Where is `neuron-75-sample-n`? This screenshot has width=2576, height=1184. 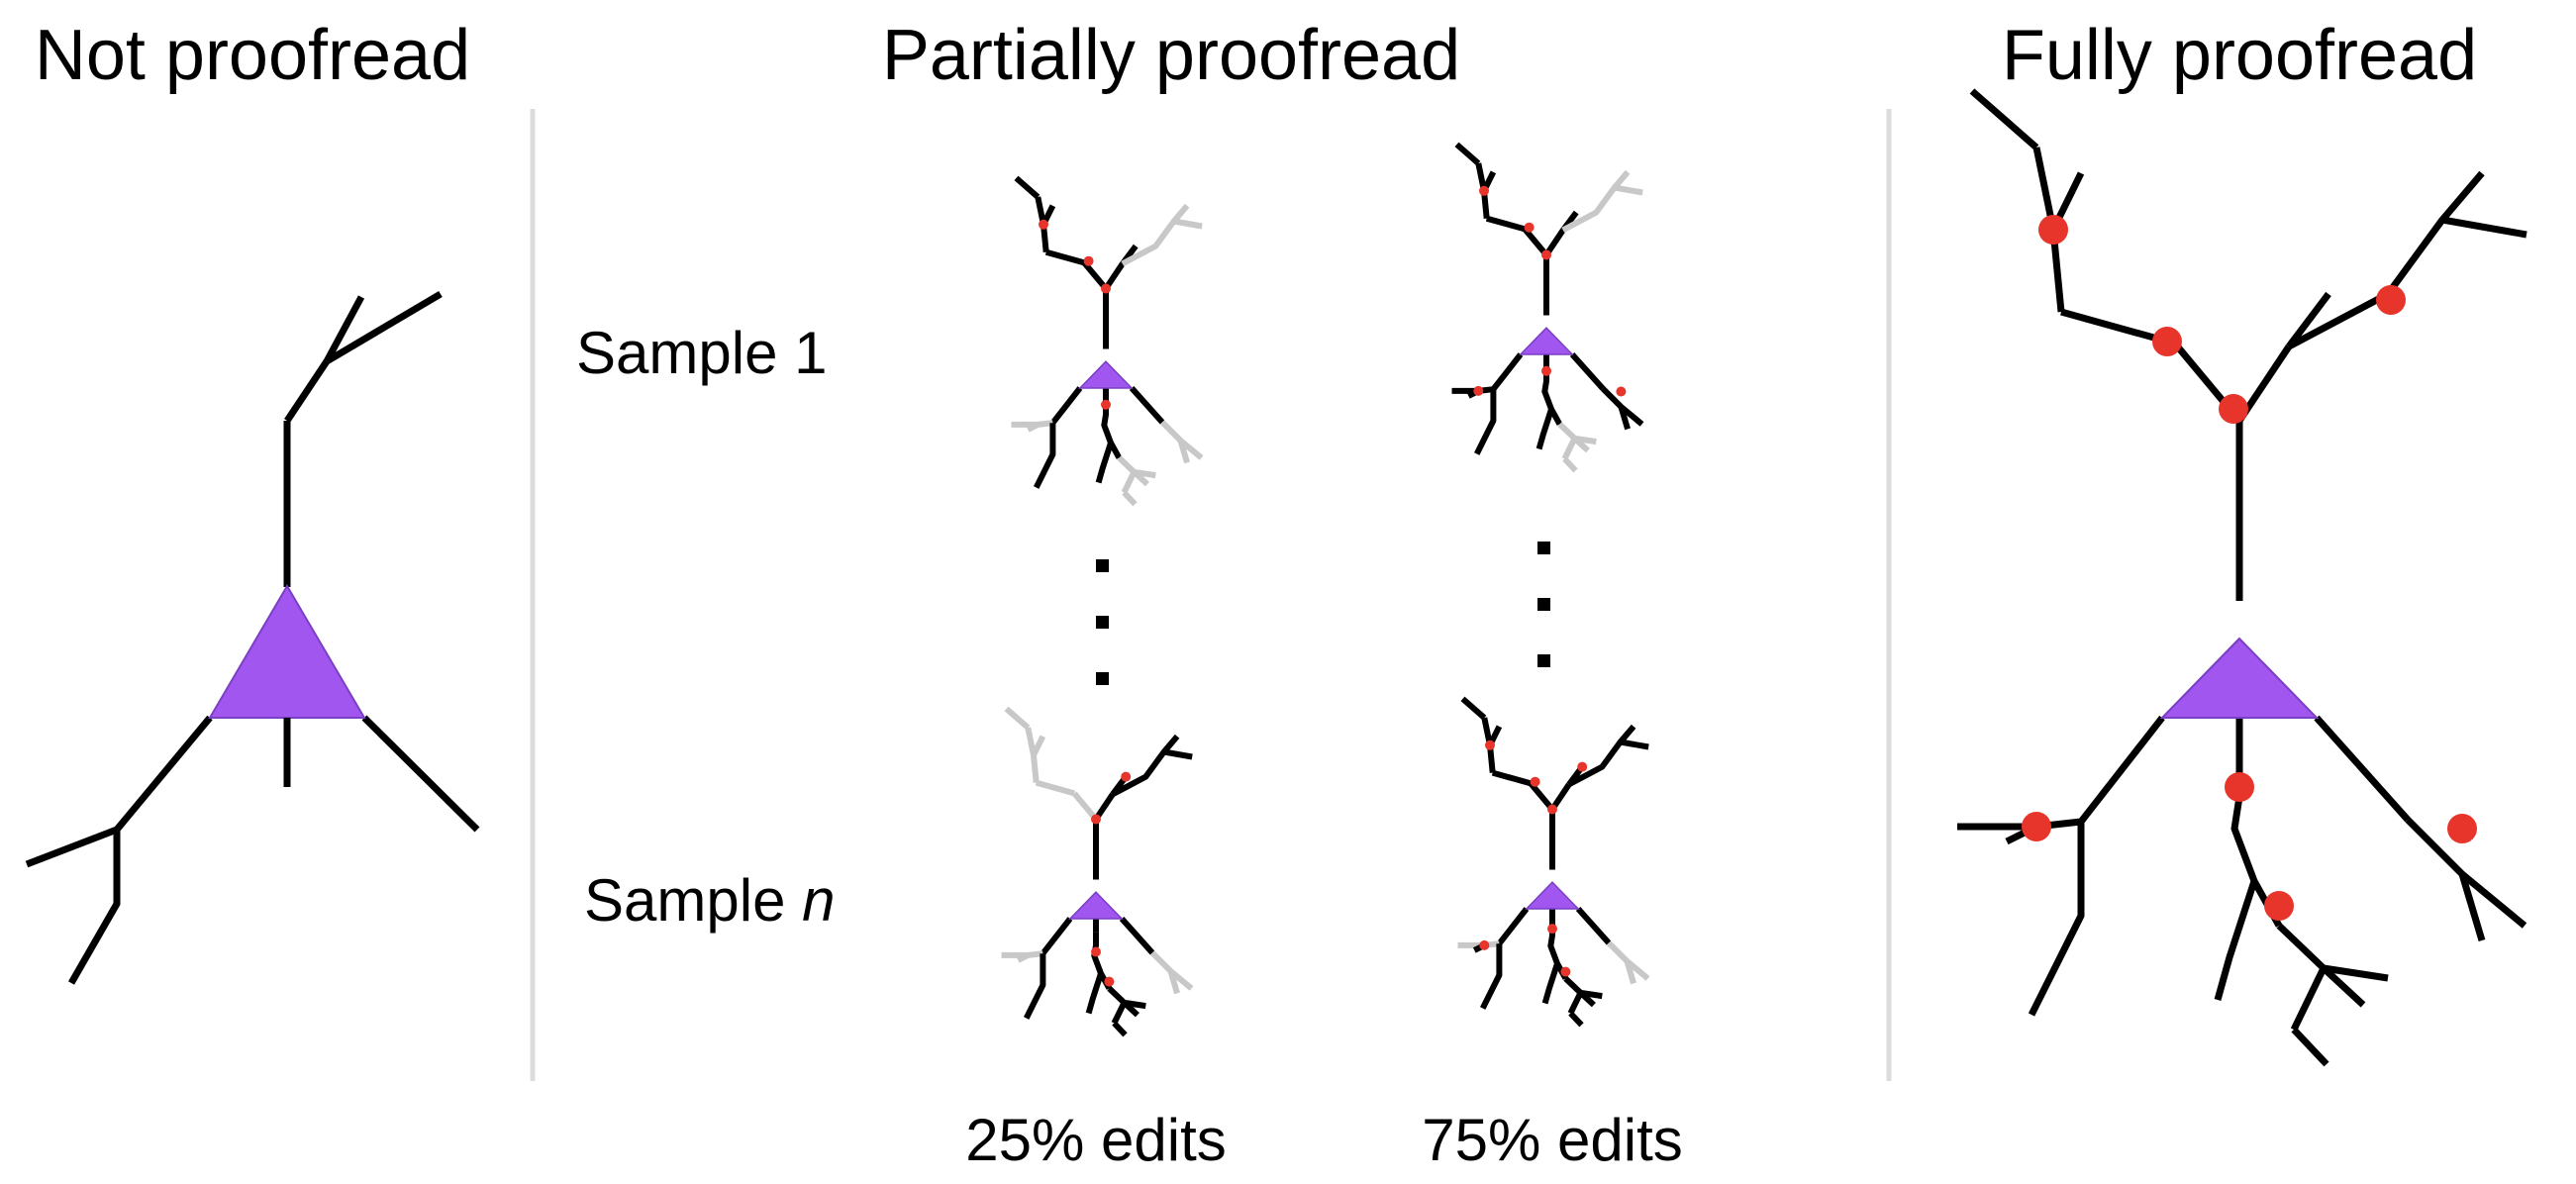 neuron-75-sample-n is located at coordinates (1553, 862).